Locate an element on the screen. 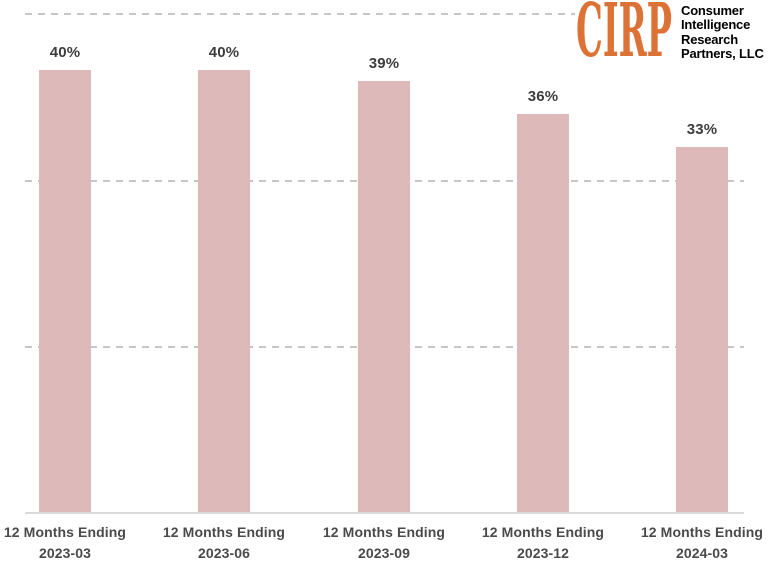  logo-line-1: Consumer is located at coordinates (712, 10).